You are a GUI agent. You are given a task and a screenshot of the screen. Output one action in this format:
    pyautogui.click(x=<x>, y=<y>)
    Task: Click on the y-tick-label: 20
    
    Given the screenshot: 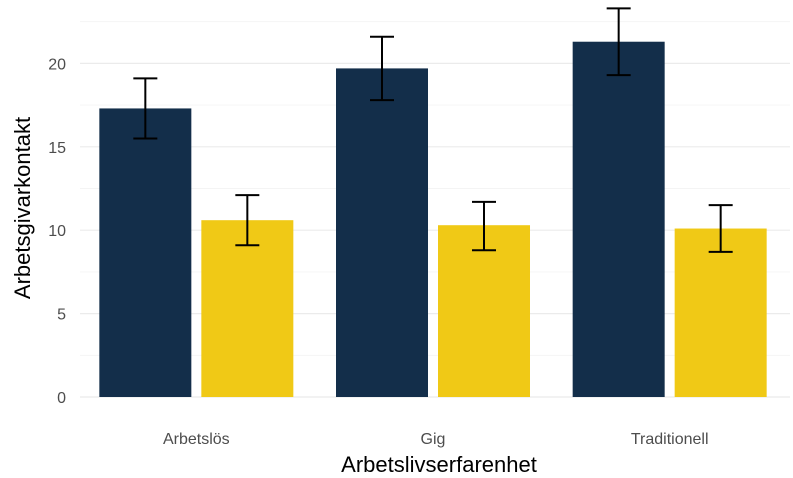 What is the action you would take?
    pyautogui.click(x=57, y=64)
    